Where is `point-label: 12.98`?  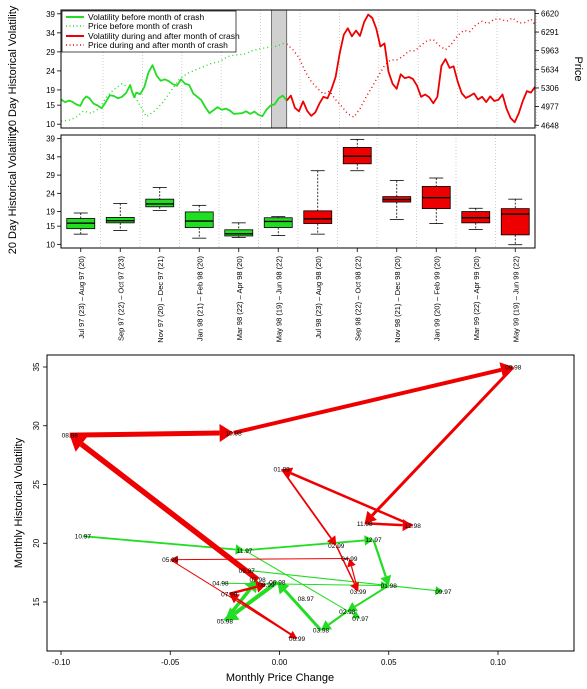
point-label: 12.98 is located at coordinates (413, 526).